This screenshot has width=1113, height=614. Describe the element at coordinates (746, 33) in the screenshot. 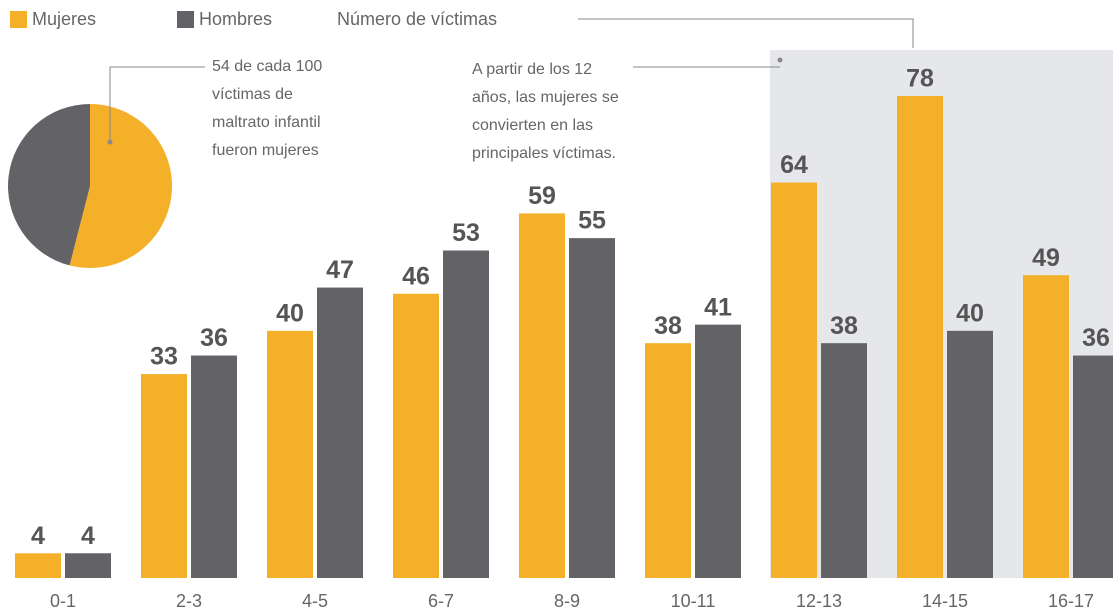

I see `legend-connector` at that location.